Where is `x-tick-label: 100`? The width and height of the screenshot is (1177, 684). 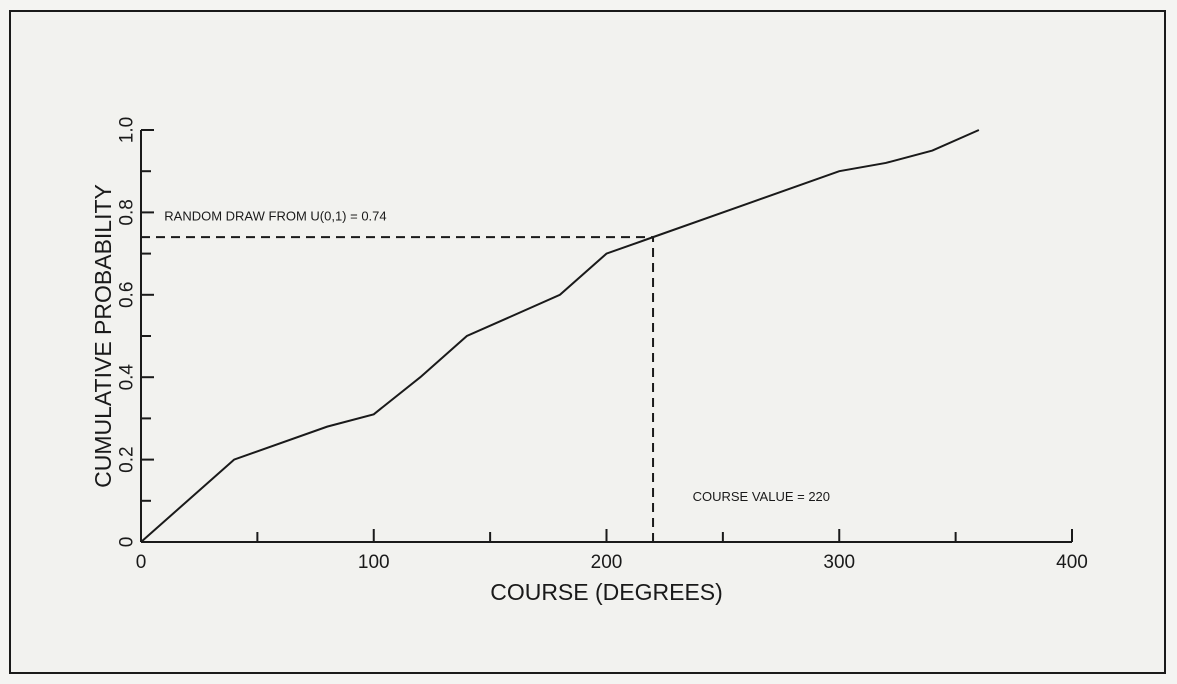
x-tick-label: 100 is located at coordinates (374, 562).